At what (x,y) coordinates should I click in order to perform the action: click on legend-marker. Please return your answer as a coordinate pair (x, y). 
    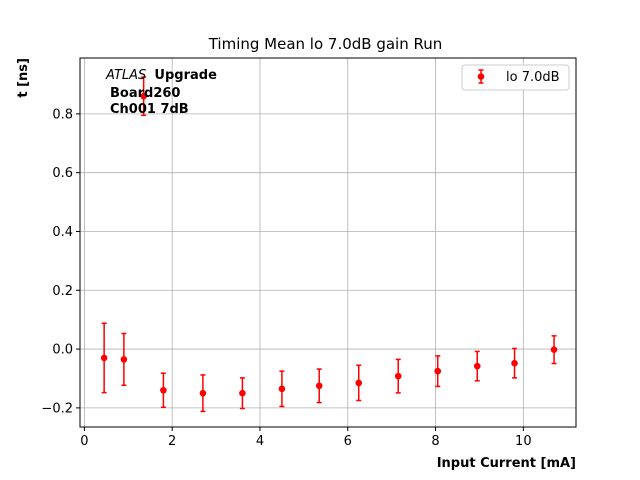
    Looking at the image, I should click on (481, 76).